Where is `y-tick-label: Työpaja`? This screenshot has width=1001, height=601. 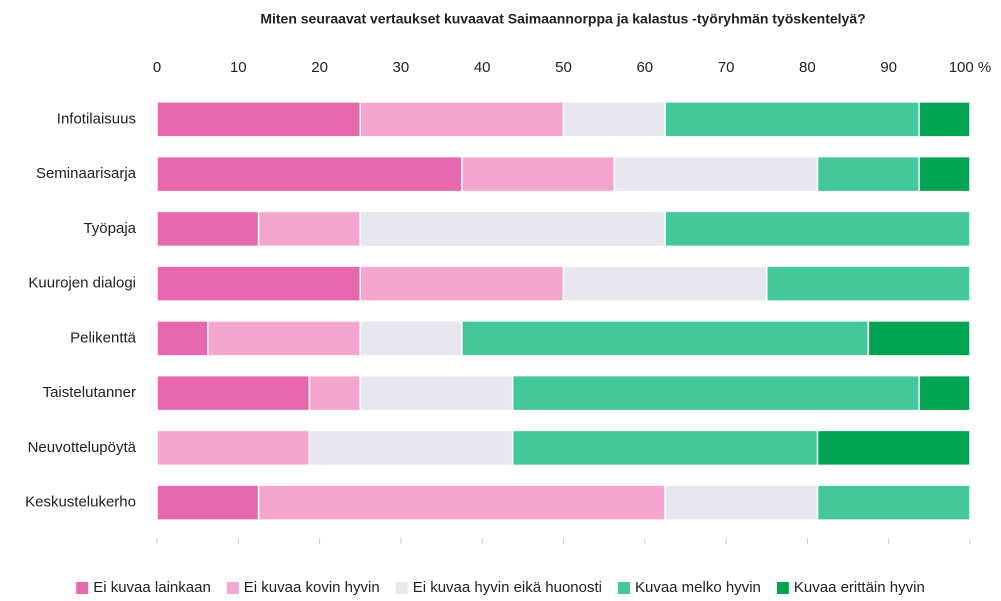
y-tick-label: Työpaja is located at coordinates (109, 228).